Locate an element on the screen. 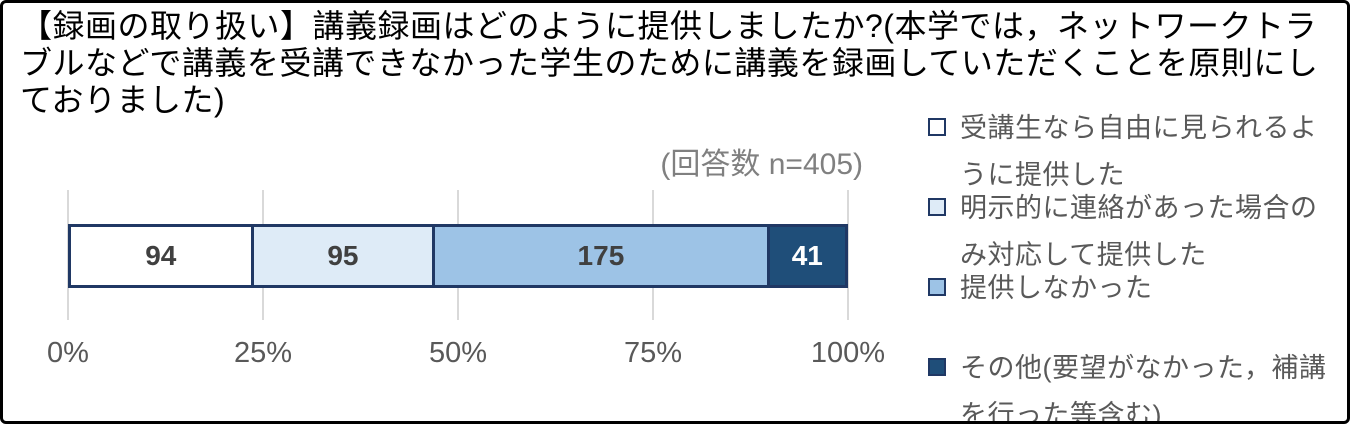  legend-item: その他(要望がなかった，補講を行った等含む) is located at coordinates (1134, 384).